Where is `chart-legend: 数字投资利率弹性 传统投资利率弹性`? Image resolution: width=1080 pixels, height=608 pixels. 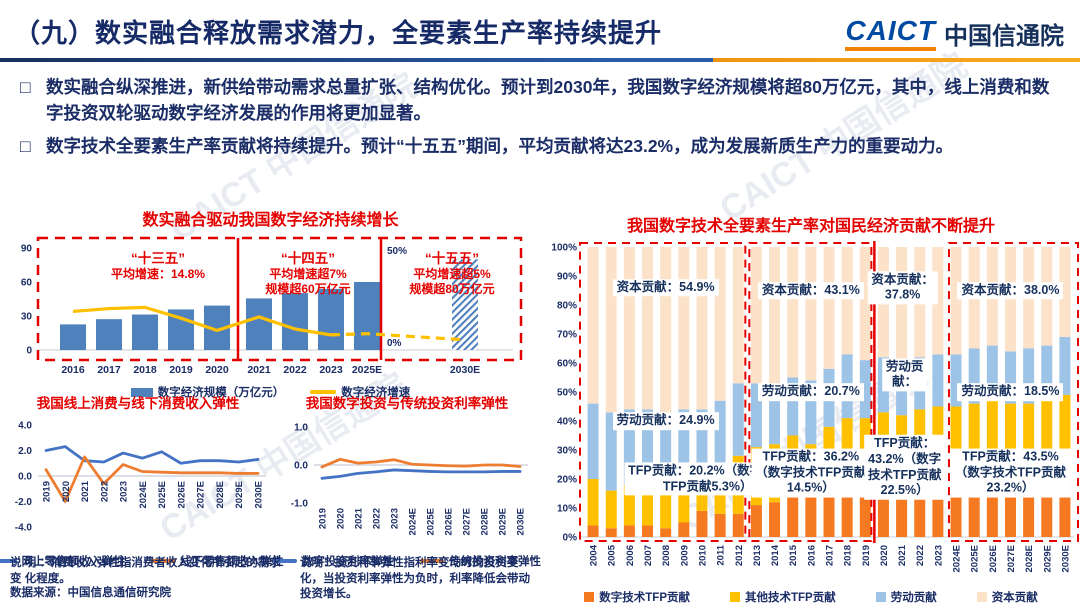 chart-legend: 数字投资利率弹性 传统投资利率弹性 is located at coordinates (407, 561).